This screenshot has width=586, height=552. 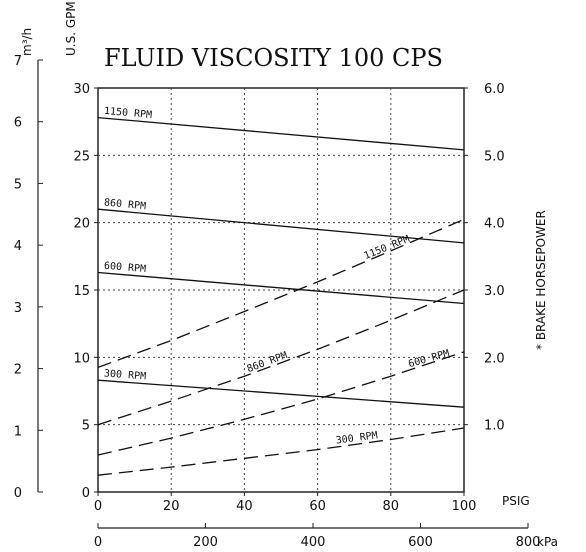 What do you see at coordinates (18, 123) in the screenshot?
I see `m3h-tick-label: 6` at bounding box center [18, 123].